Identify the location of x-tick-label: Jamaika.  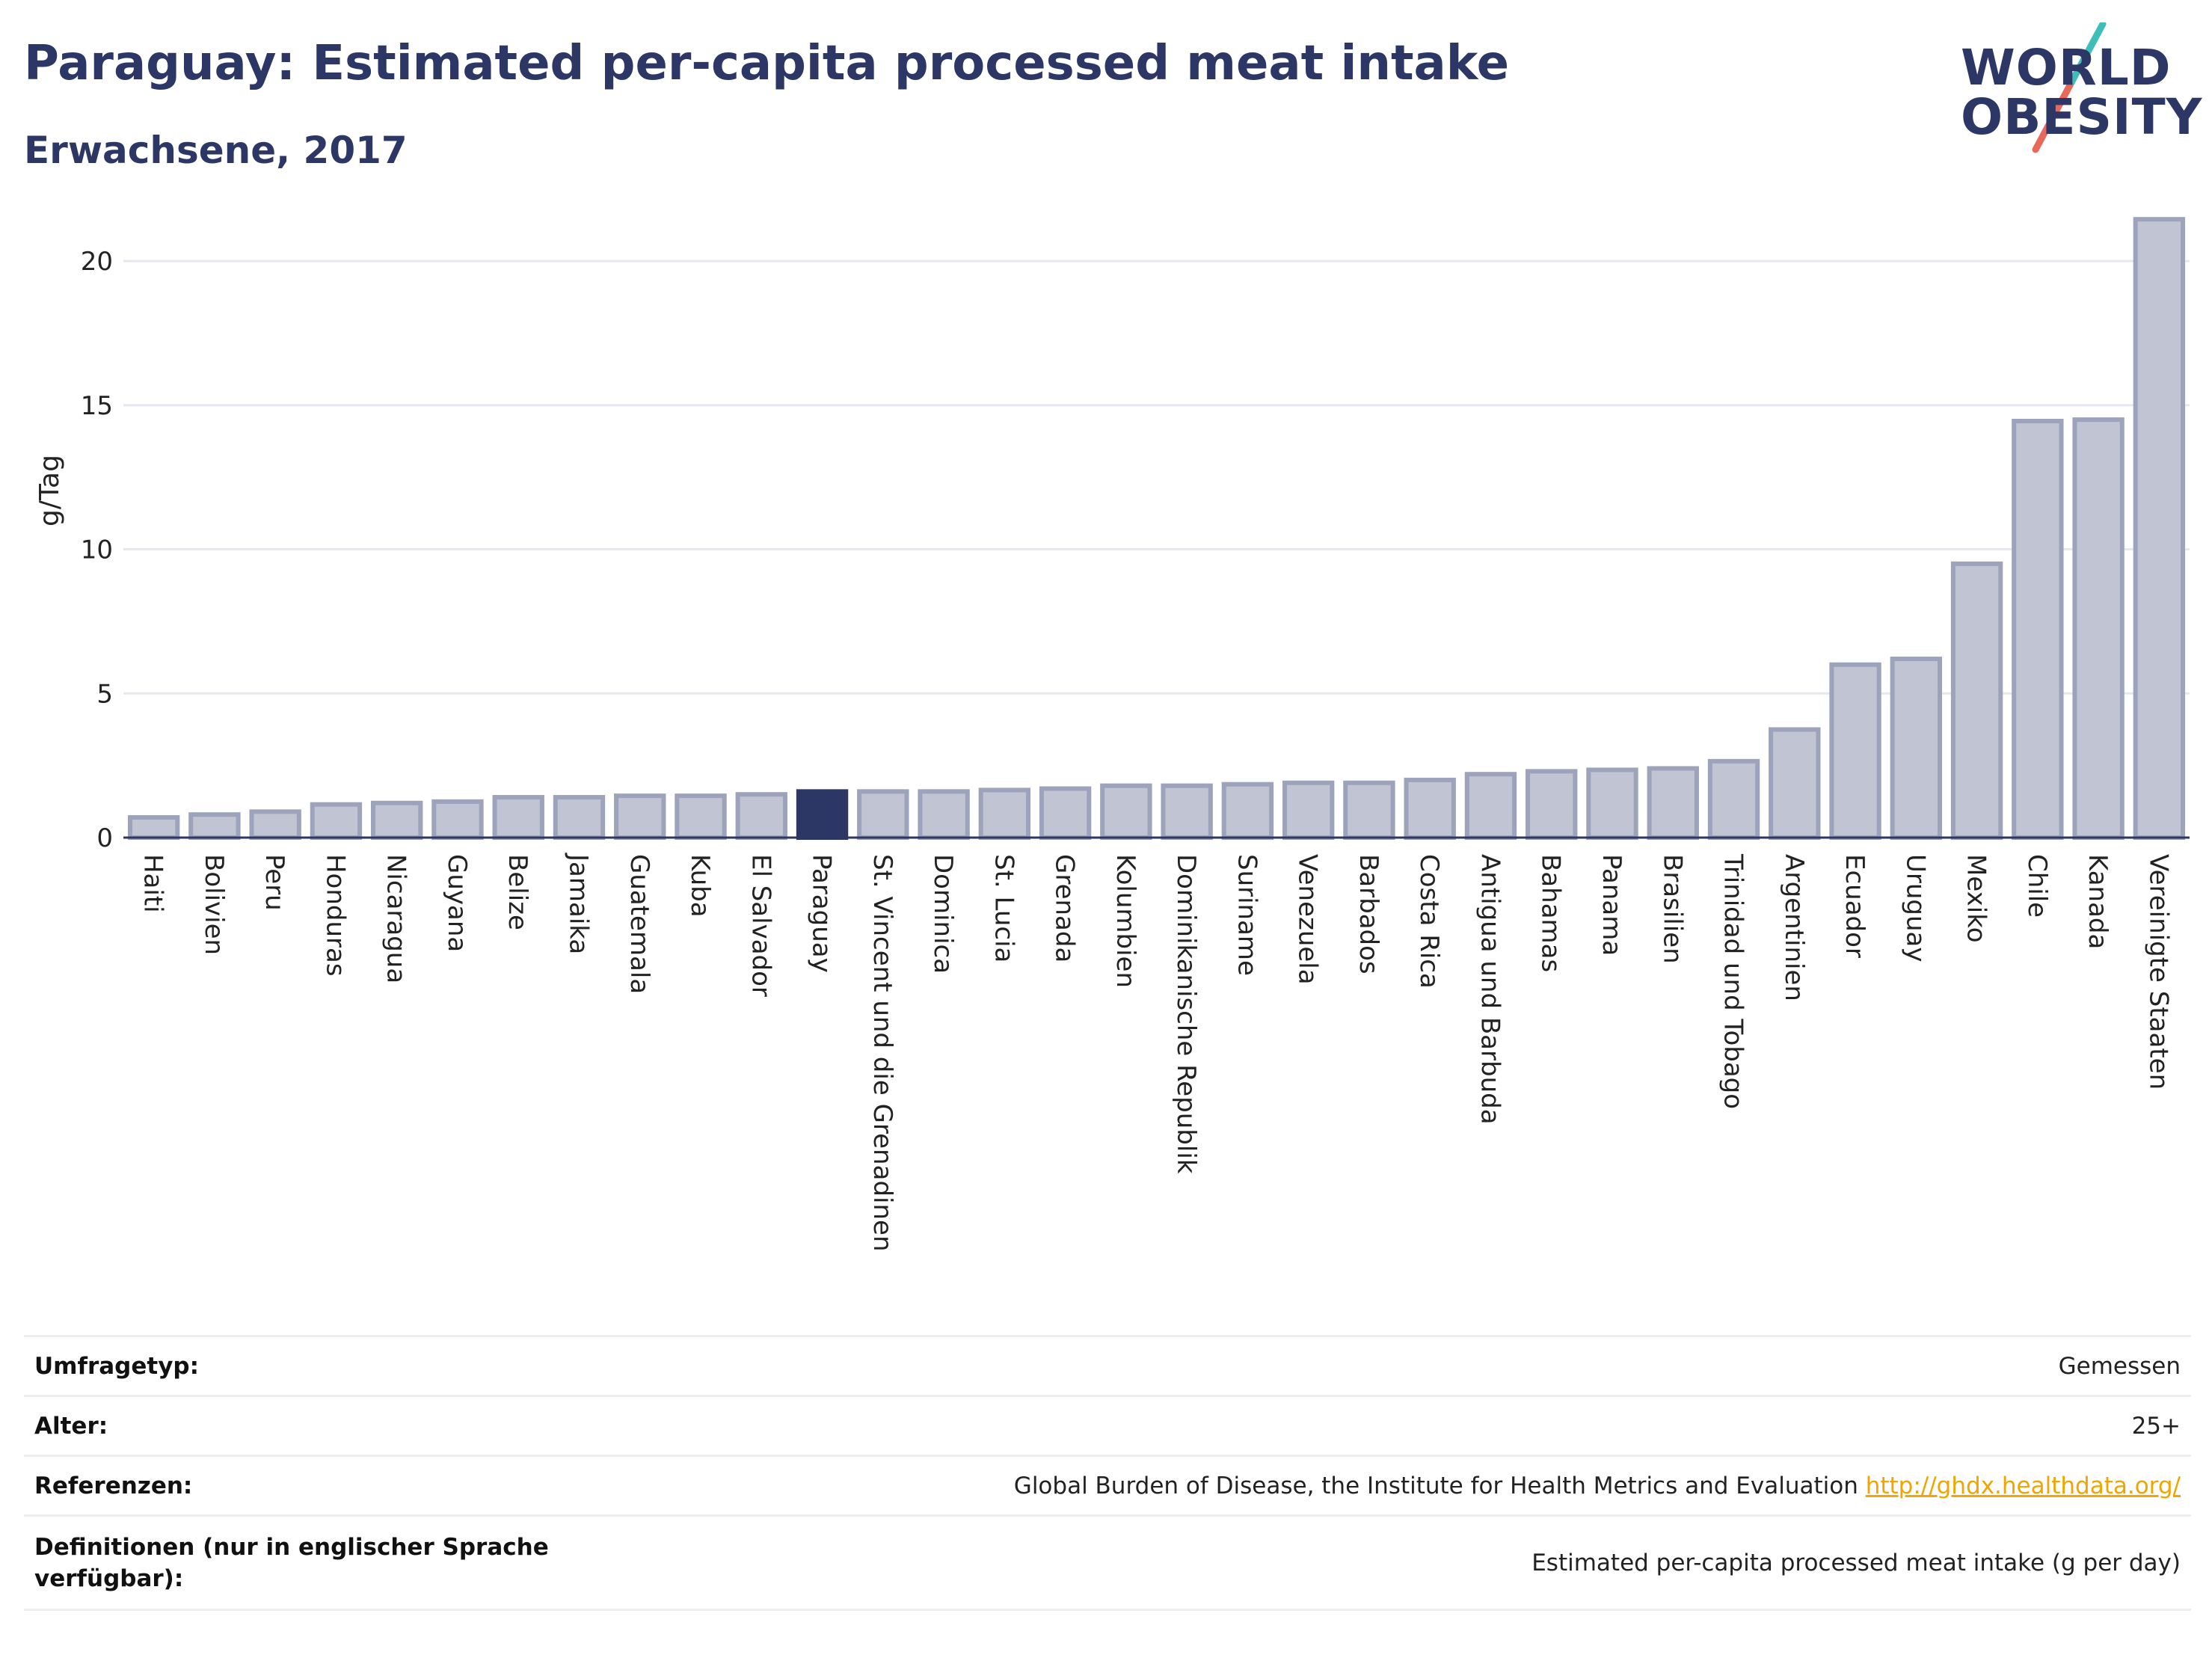
(578, 903).